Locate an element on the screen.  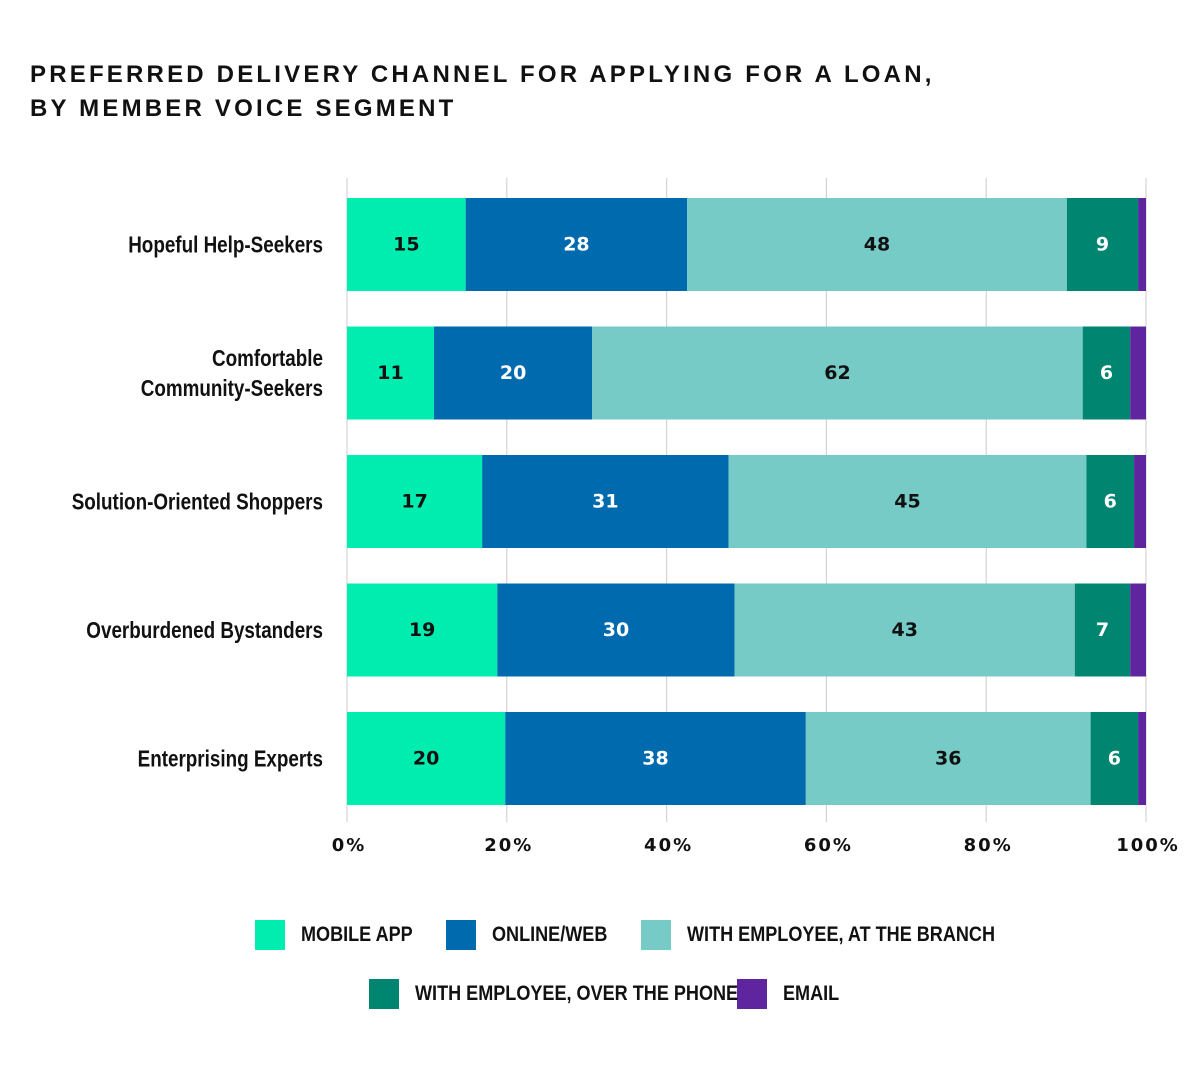
data-label: 45 is located at coordinates (907, 502).